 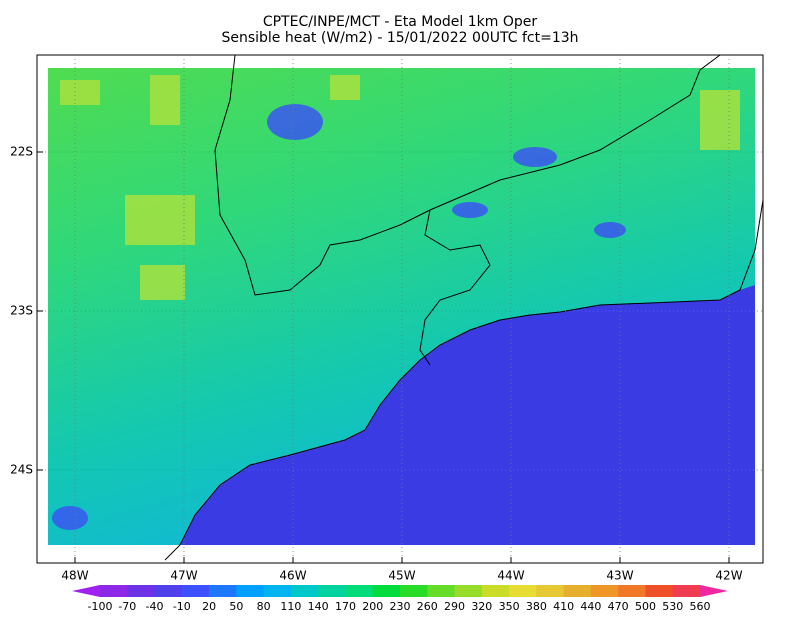 What do you see at coordinates (454, 606) in the screenshot?
I see `colorbar-label: 290` at bounding box center [454, 606].